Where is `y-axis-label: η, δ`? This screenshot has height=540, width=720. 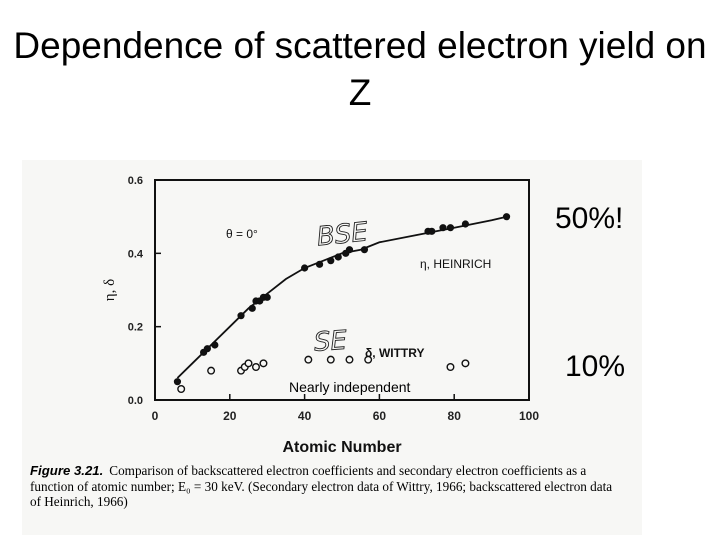 y-axis-label: η, δ is located at coordinates (110, 290).